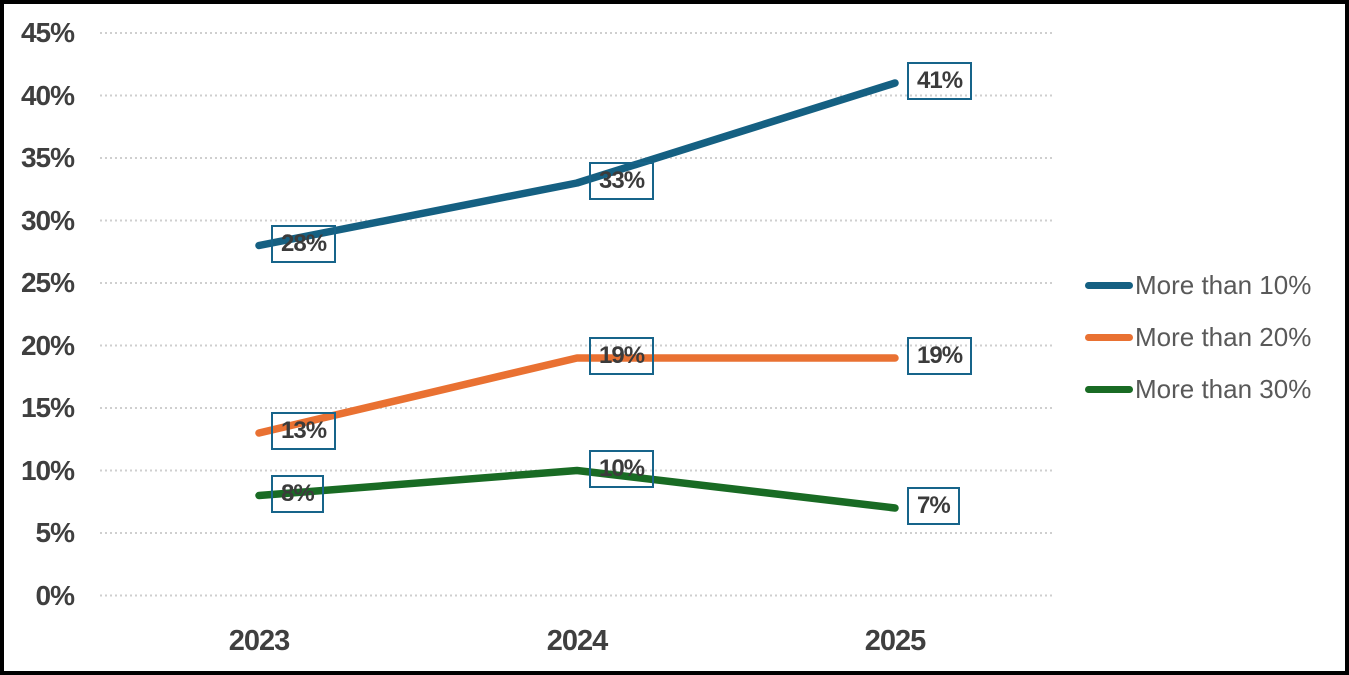 The width and height of the screenshot is (1349, 675). Describe the element at coordinates (304, 243) in the screenshot. I see `data-label: 28%` at that location.